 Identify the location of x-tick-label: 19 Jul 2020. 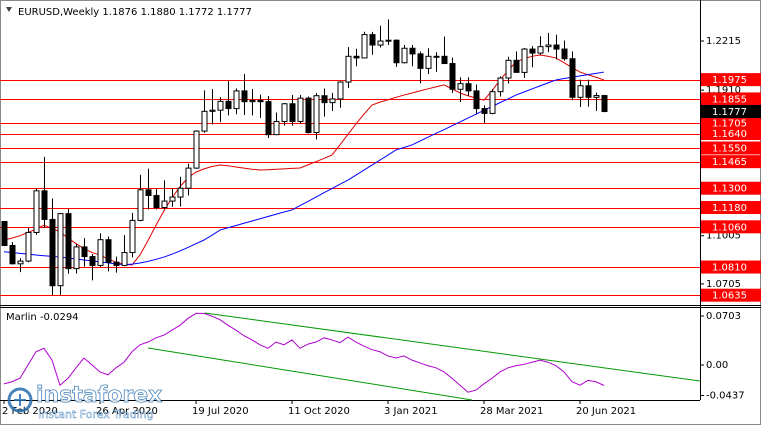
(220, 411).